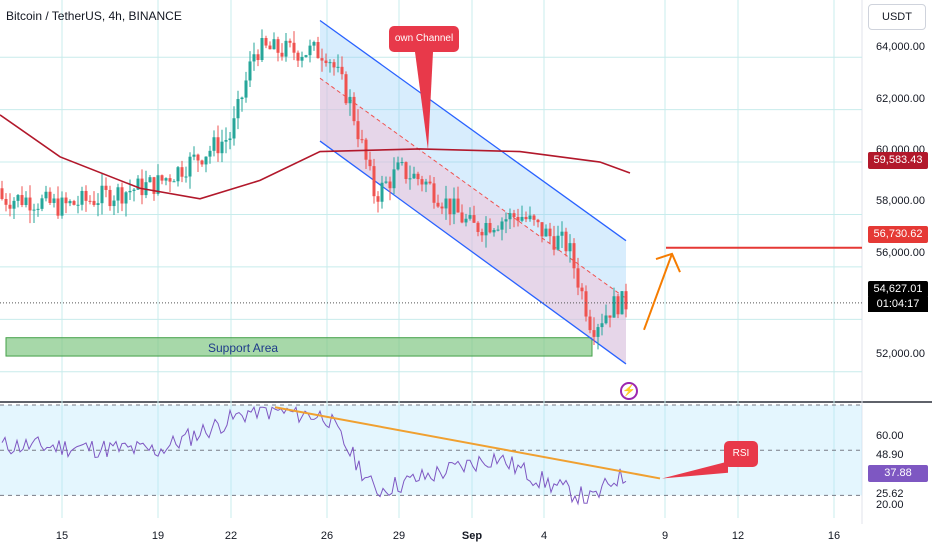 This screenshot has width=932, height=550. Describe the element at coordinates (299, 347) in the screenshot. I see `support-zone` at that location.